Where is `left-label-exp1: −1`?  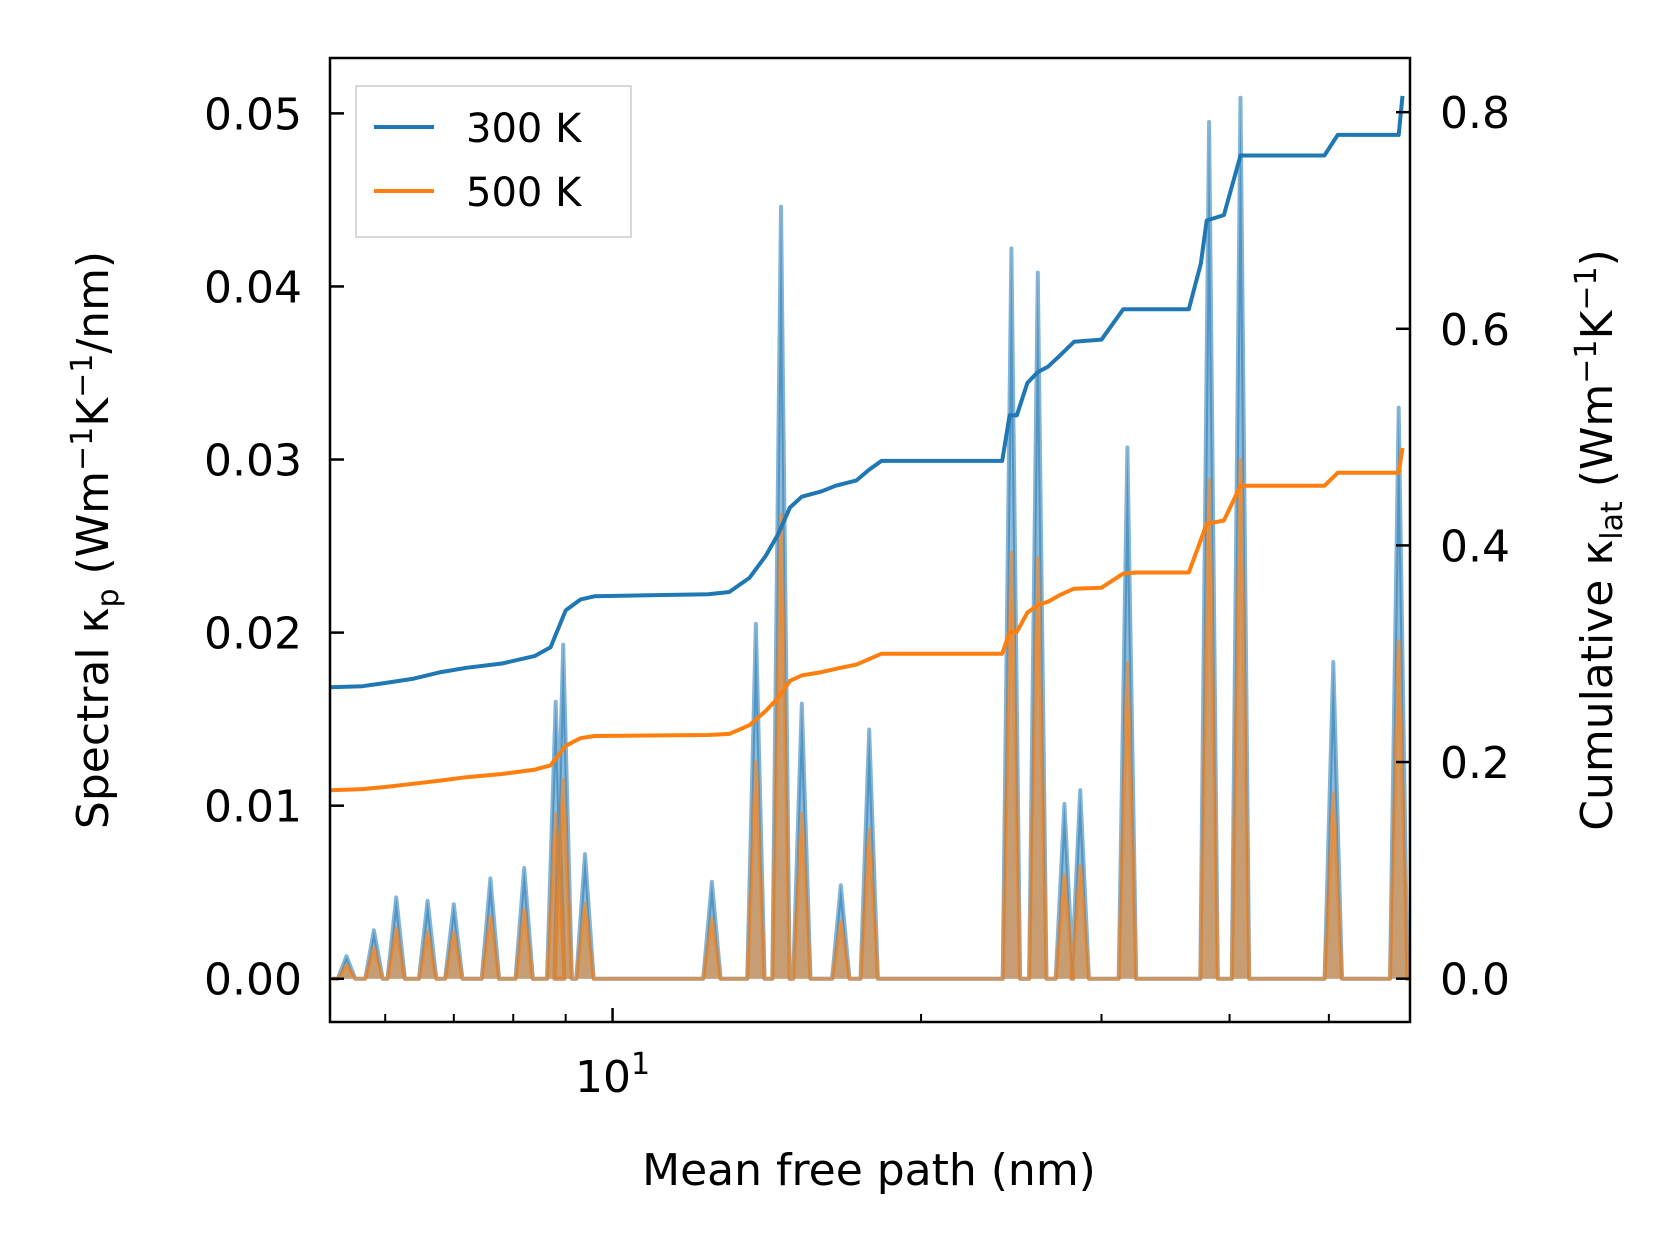
left-label-exp1: −1 is located at coordinates (82, 449).